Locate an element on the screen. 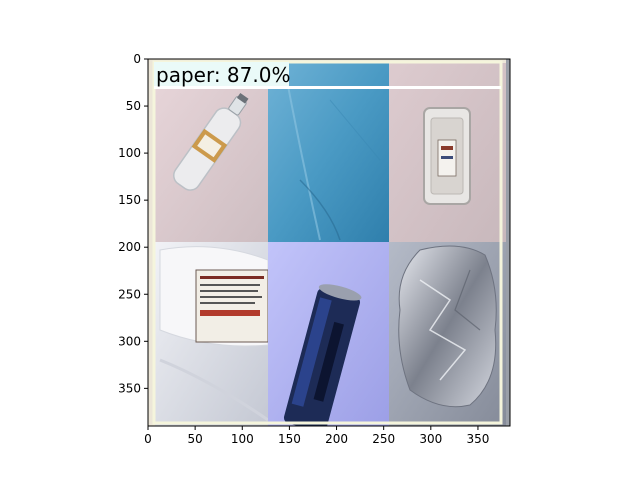  y-tick-label: 300 is located at coordinates (129, 341).